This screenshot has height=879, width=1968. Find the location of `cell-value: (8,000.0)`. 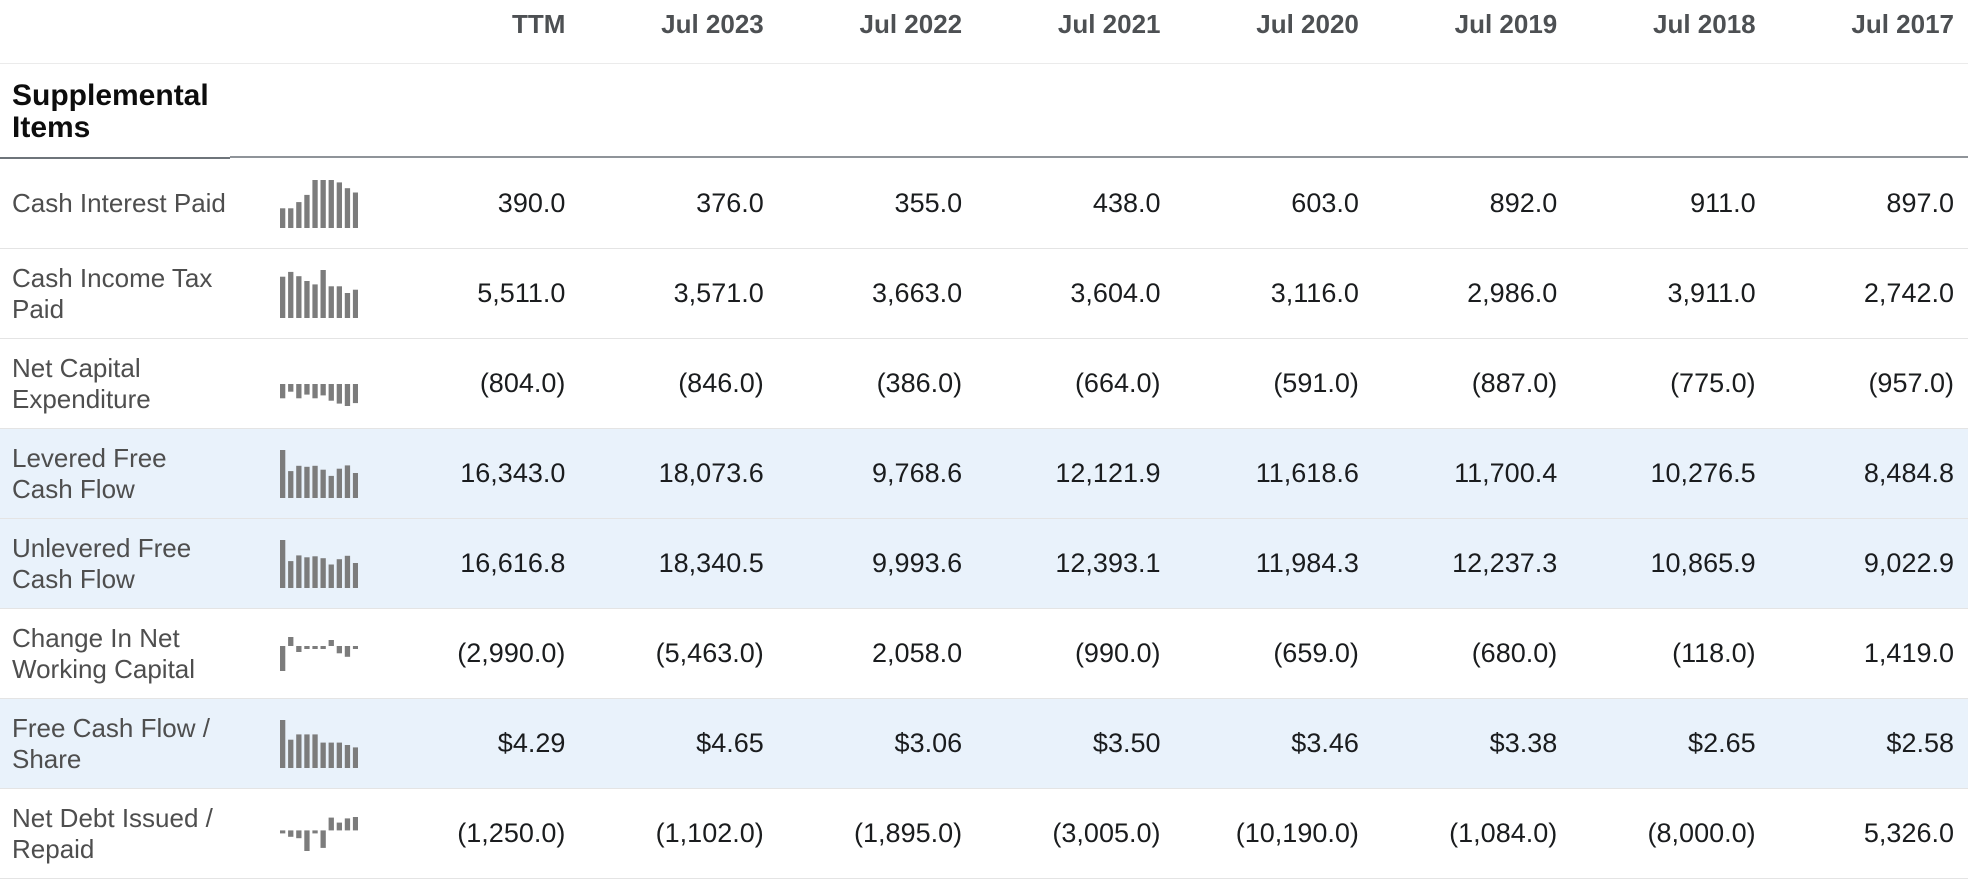

cell-value: (8,000.0) is located at coordinates (1701, 833).